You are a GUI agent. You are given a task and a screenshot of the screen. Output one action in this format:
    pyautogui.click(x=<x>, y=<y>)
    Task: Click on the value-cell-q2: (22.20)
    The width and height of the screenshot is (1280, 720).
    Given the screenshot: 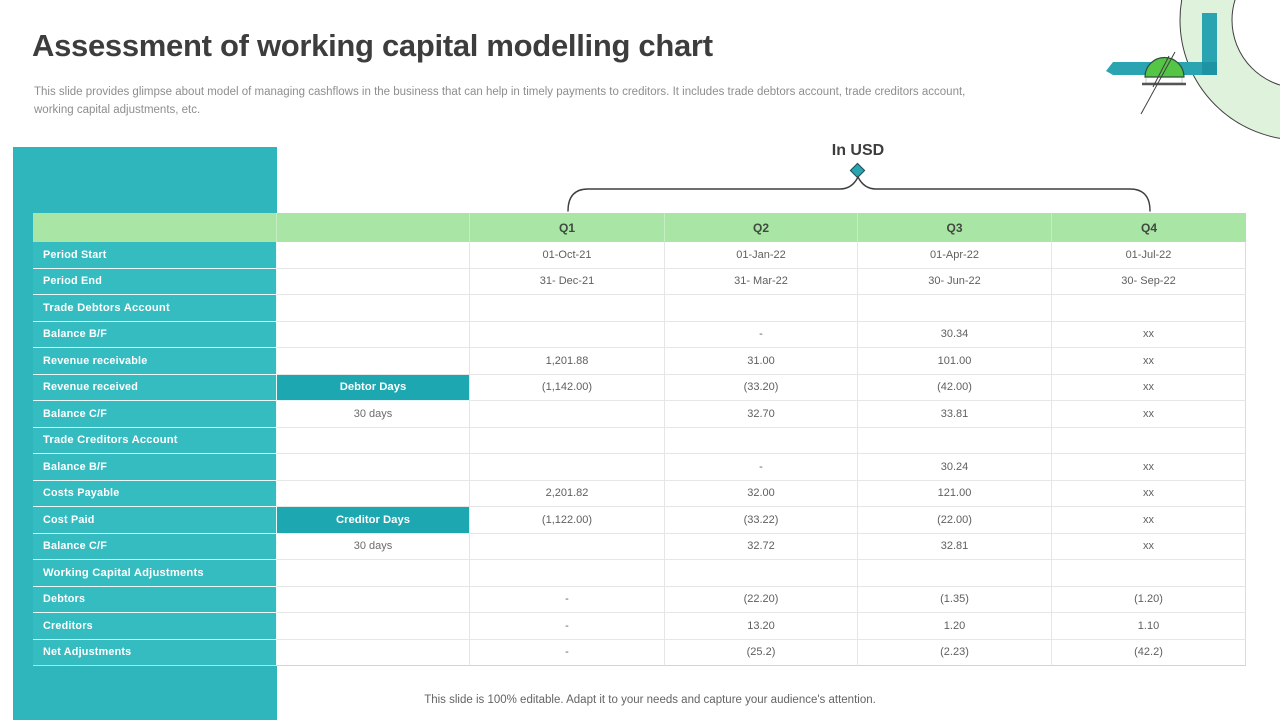 What is the action you would take?
    pyautogui.click(x=761, y=599)
    